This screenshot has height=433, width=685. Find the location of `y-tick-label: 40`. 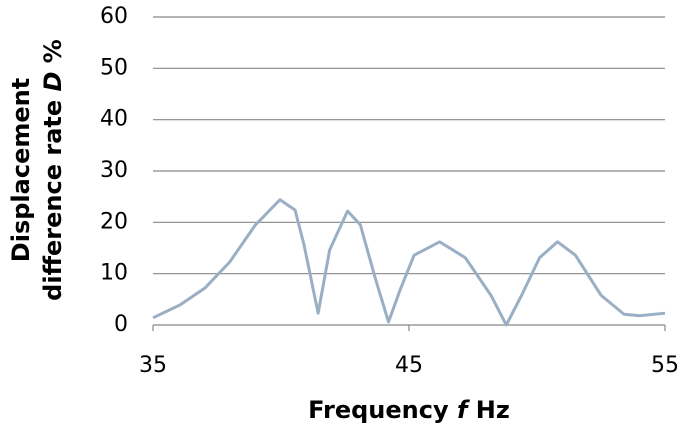

y-tick-label: 40 is located at coordinates (114, 119).